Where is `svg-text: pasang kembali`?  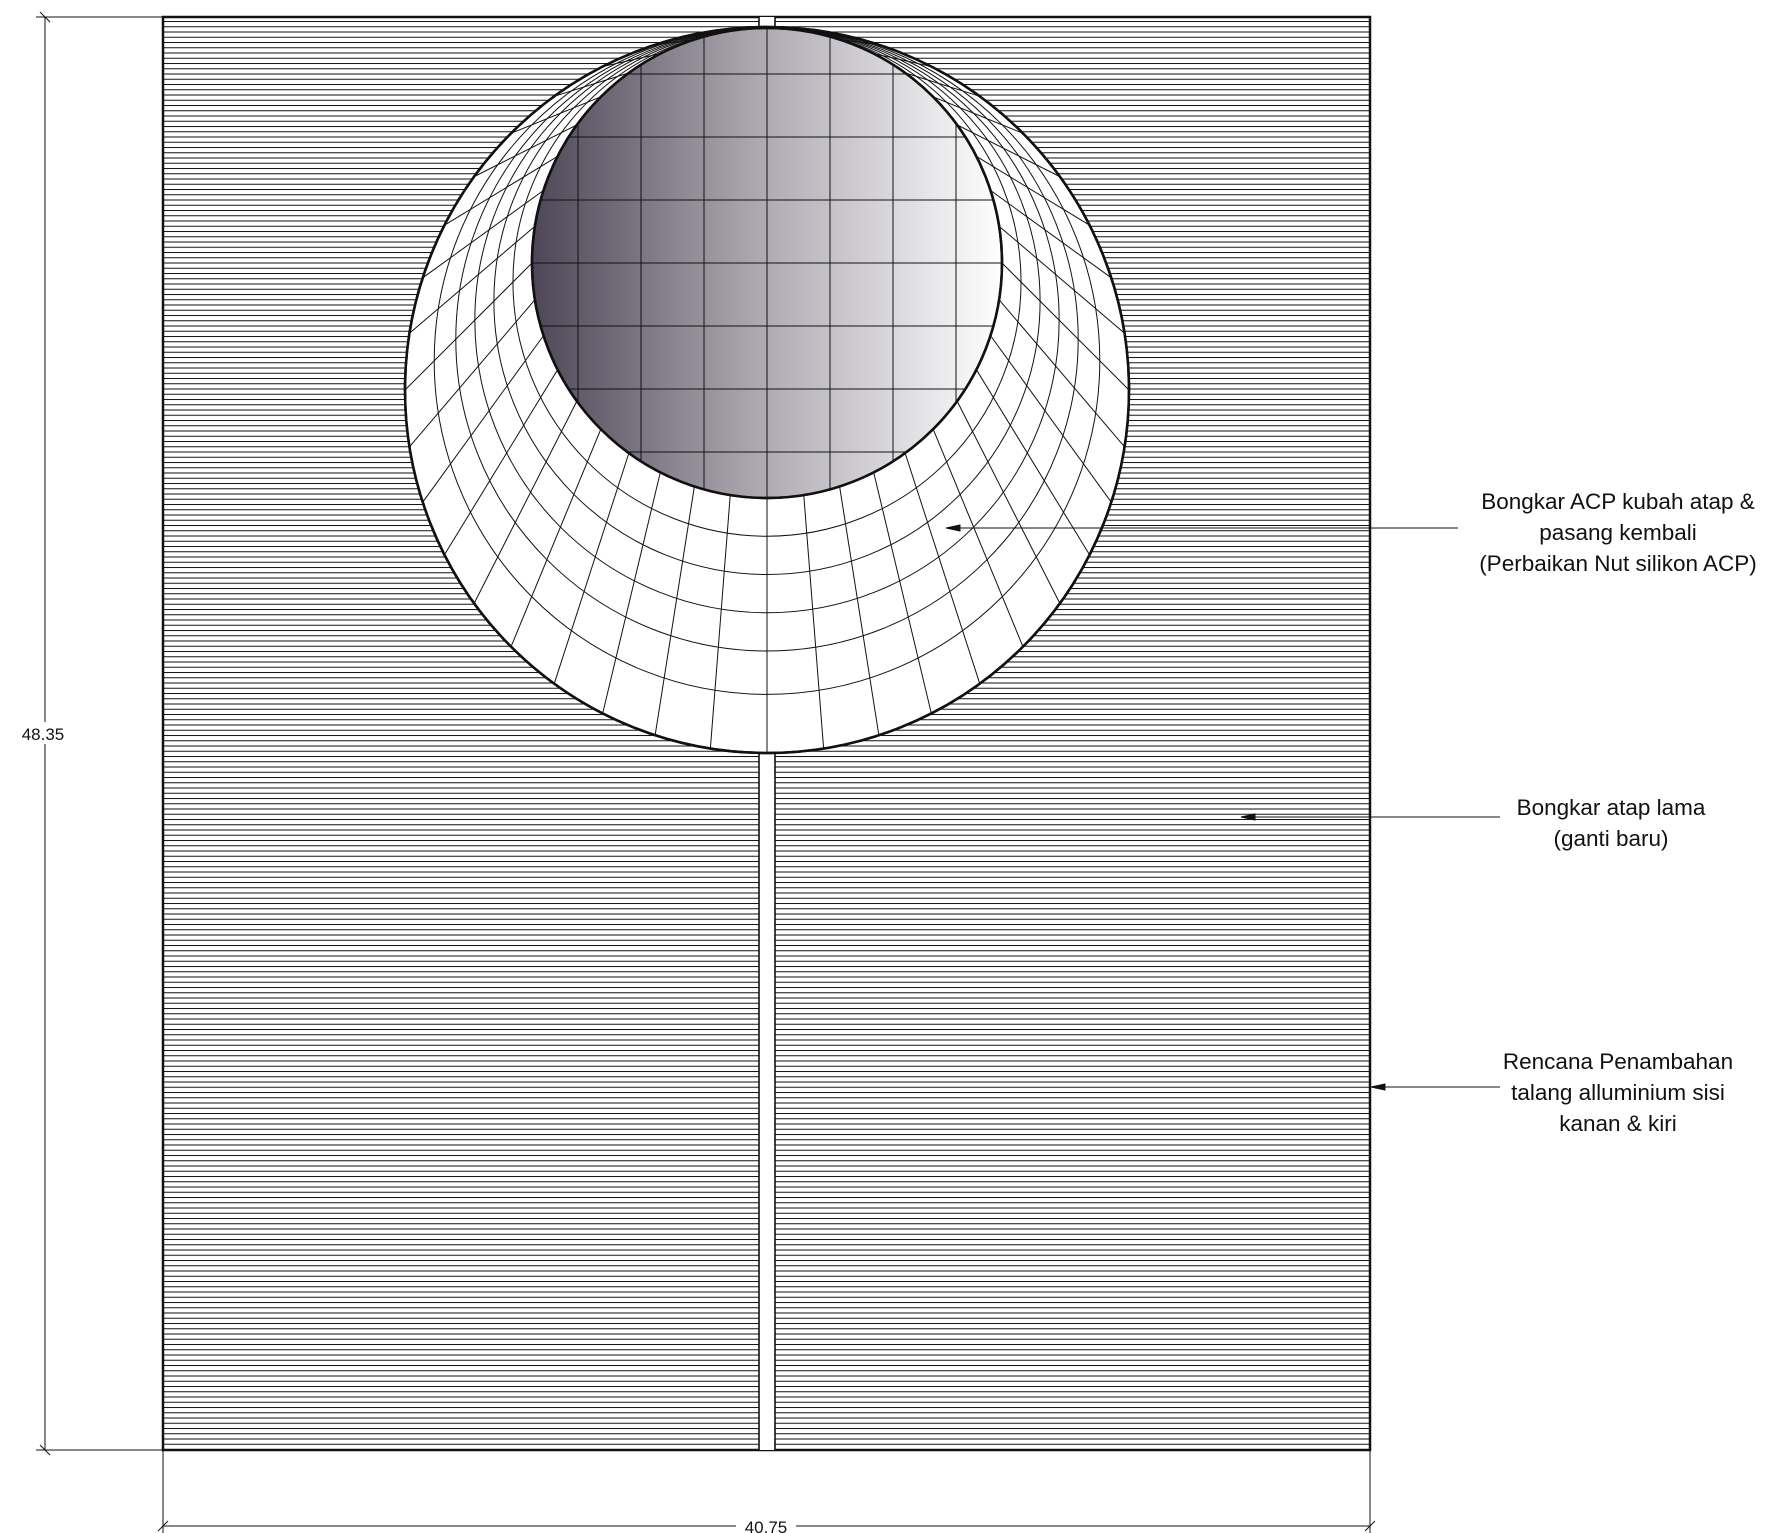
svg-text: pasang kembali is located at coordinates (1618, 532).